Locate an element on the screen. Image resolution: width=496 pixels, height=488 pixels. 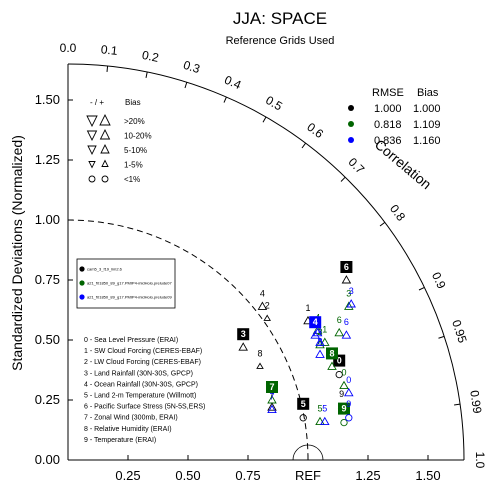
x-tick-label: REF is located at coordinates (308, 475).